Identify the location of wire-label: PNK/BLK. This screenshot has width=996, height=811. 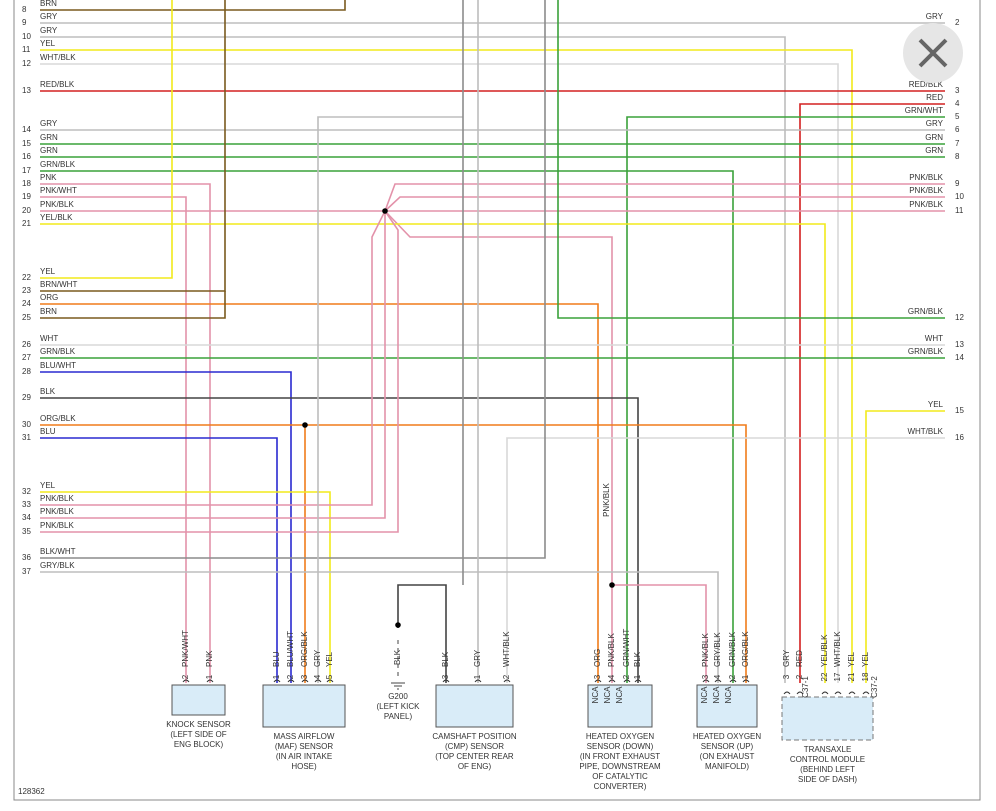
(611, 650).